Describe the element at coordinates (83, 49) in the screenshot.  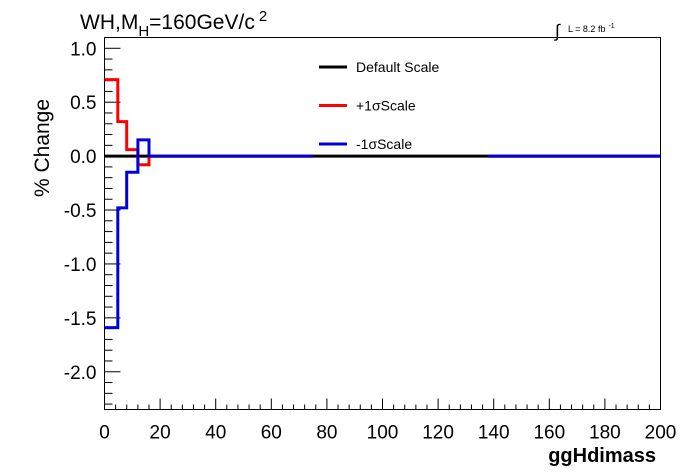
I see `y-tick-label: 1.0` at that location.